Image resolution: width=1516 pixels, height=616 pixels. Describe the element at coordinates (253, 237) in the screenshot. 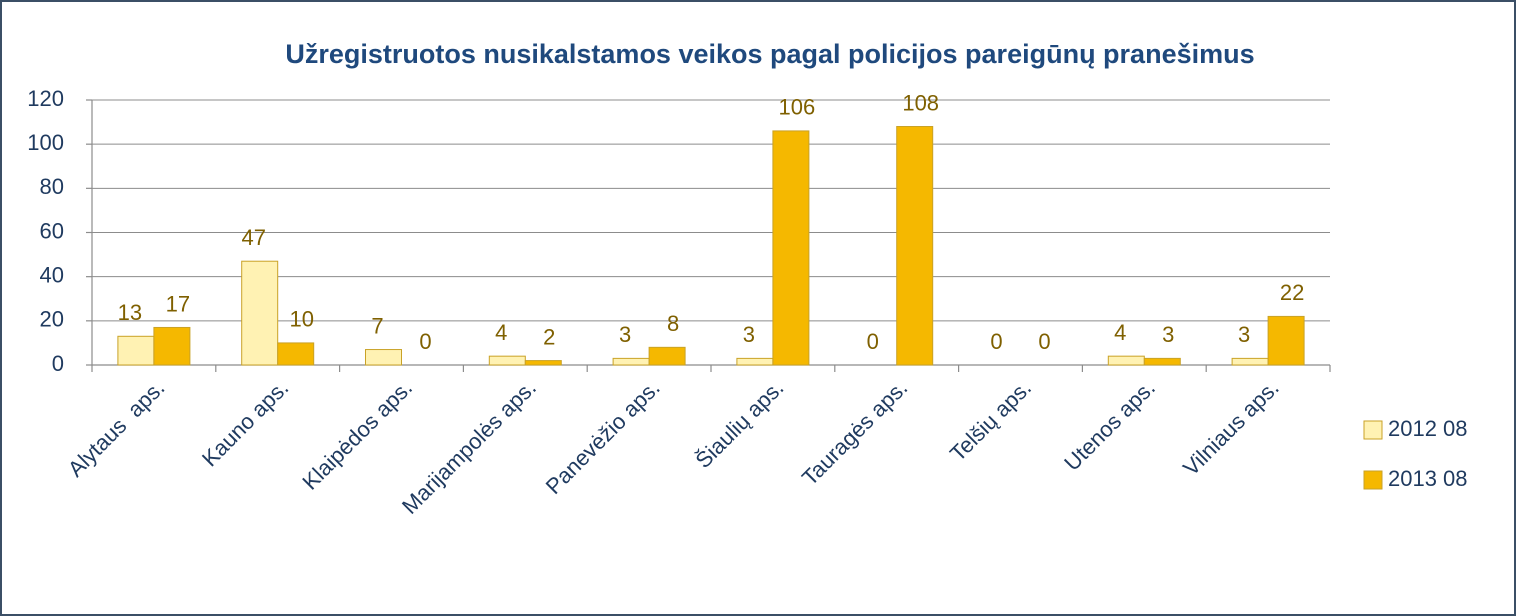

I see `value-label: 47` at that location.